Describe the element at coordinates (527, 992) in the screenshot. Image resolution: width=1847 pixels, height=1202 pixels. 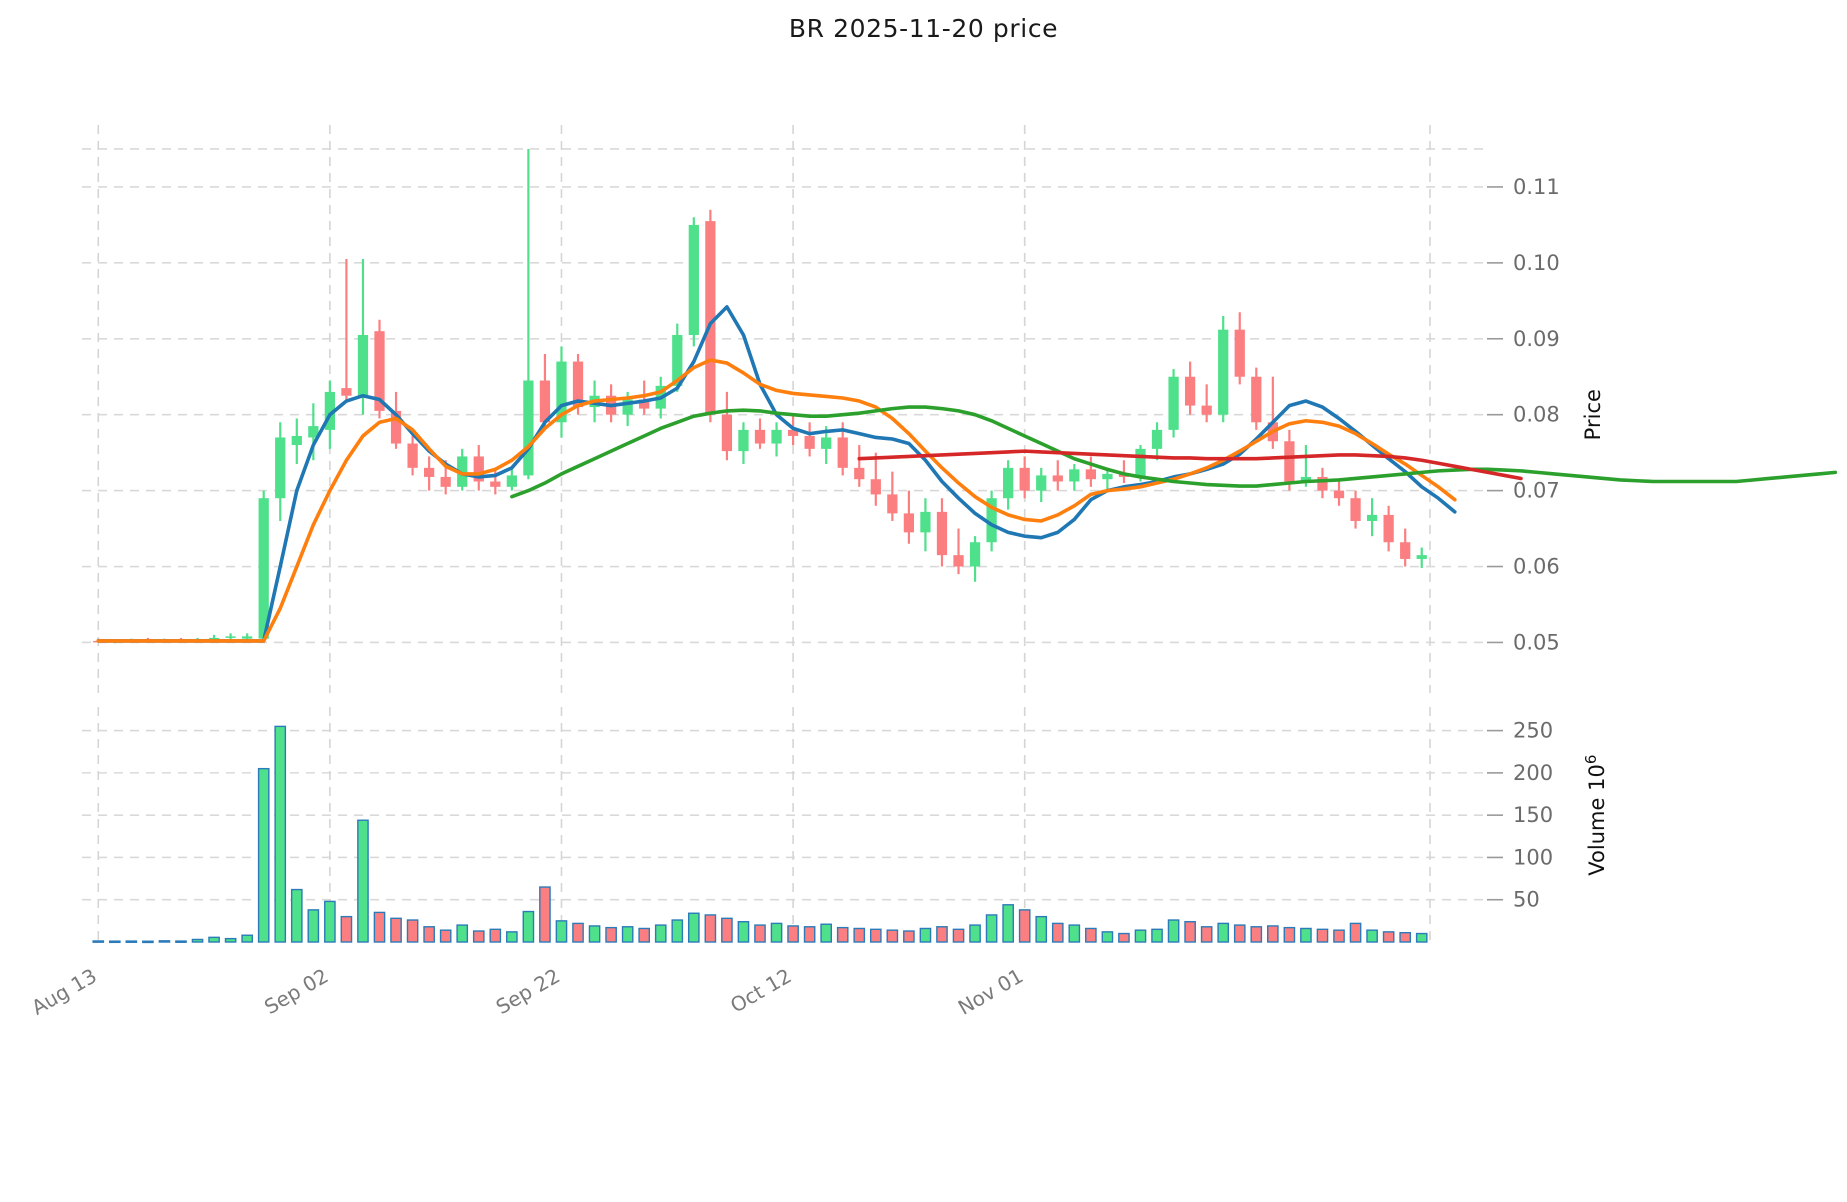
I see `date-axis-ticks: Aug 13 Sep 02 Sep 22 Oct 12 Nov 01` at that location.